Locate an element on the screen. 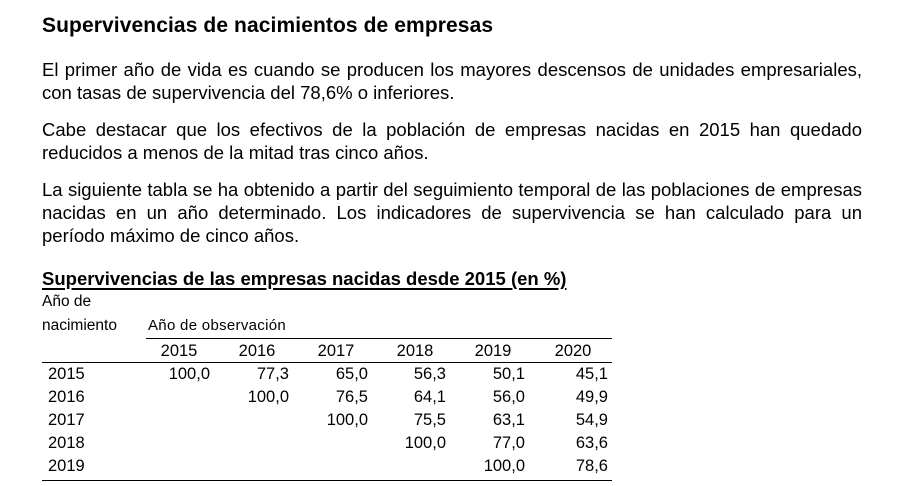  row-label: 2016 is located at coordinates (66, 397).